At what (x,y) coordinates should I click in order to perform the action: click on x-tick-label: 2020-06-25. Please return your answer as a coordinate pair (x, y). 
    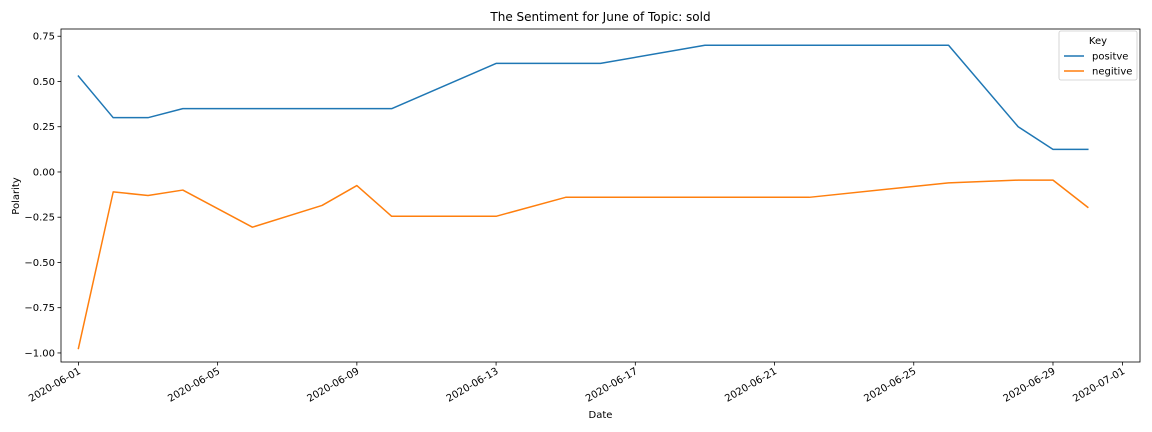
    Looking at the image, I should click on (890, 385).